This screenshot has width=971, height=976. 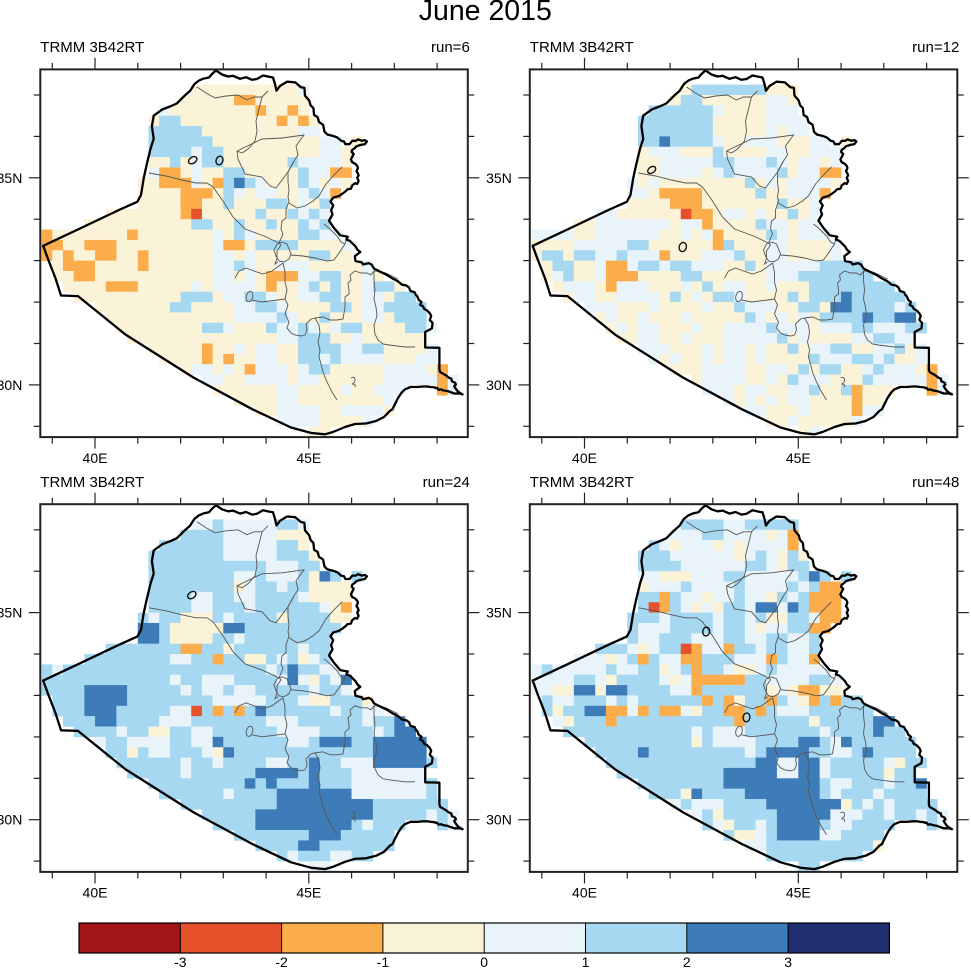 What do you see at coordinates (485, 13) in the screenshot?
I see `svg-text: June 2015` at bounding box center [485, 13].